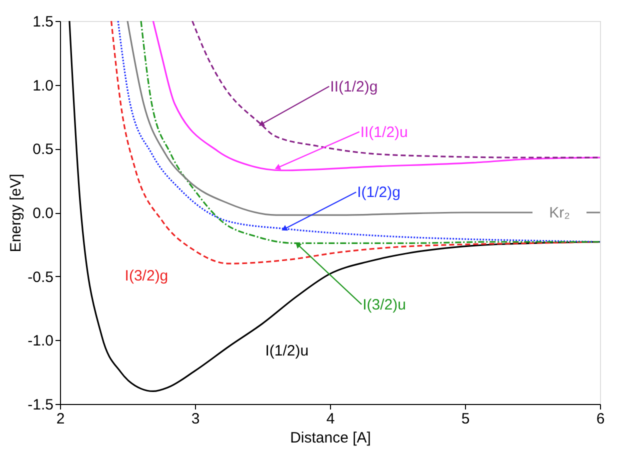  Describe the element at coordinates (43, 149) in the screenshot. I see `y-tick-label: 0.5` at that location.